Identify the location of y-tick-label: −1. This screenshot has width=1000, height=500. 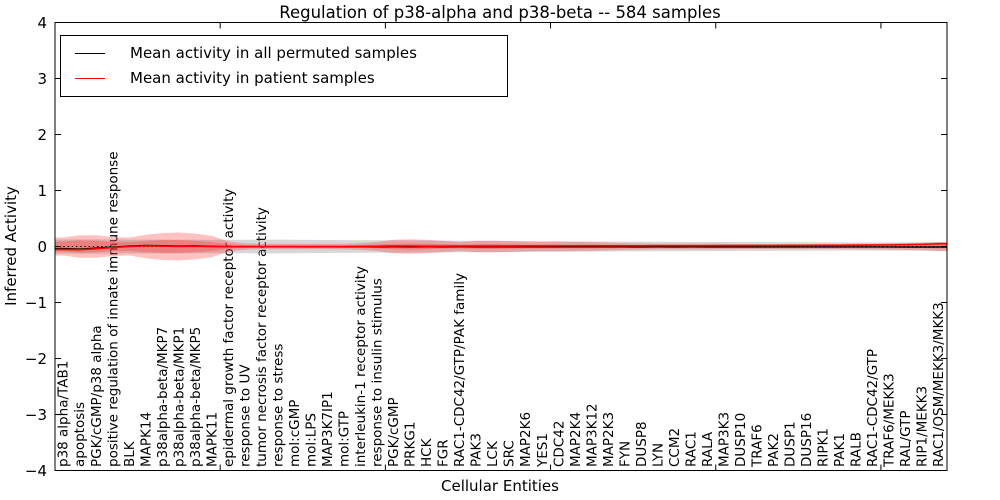
(36, 303).